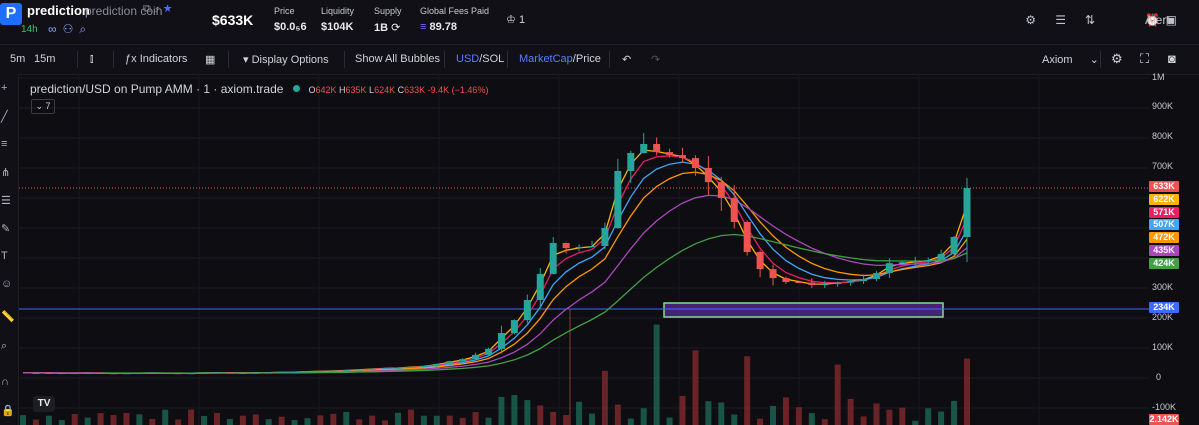 The height and width of the screenshot is (425, 1199). What do you see at coordinates (1145, 58) in the screenshot?
I see `fullscreen-icon: ⛶` at bounding box center [1145, 58].